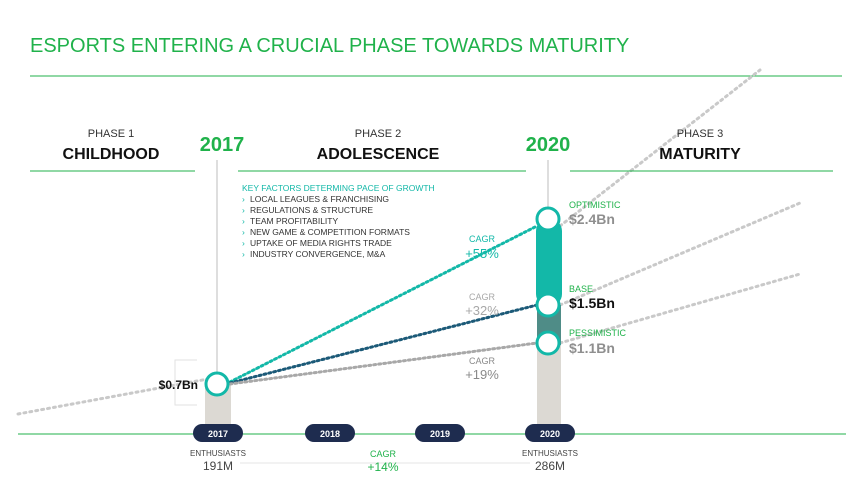 The image size is (866, 498). I want to click on key-factor-item: UPTAKE OF MEDIA RIGHTS TRADE, so click(321, 243).